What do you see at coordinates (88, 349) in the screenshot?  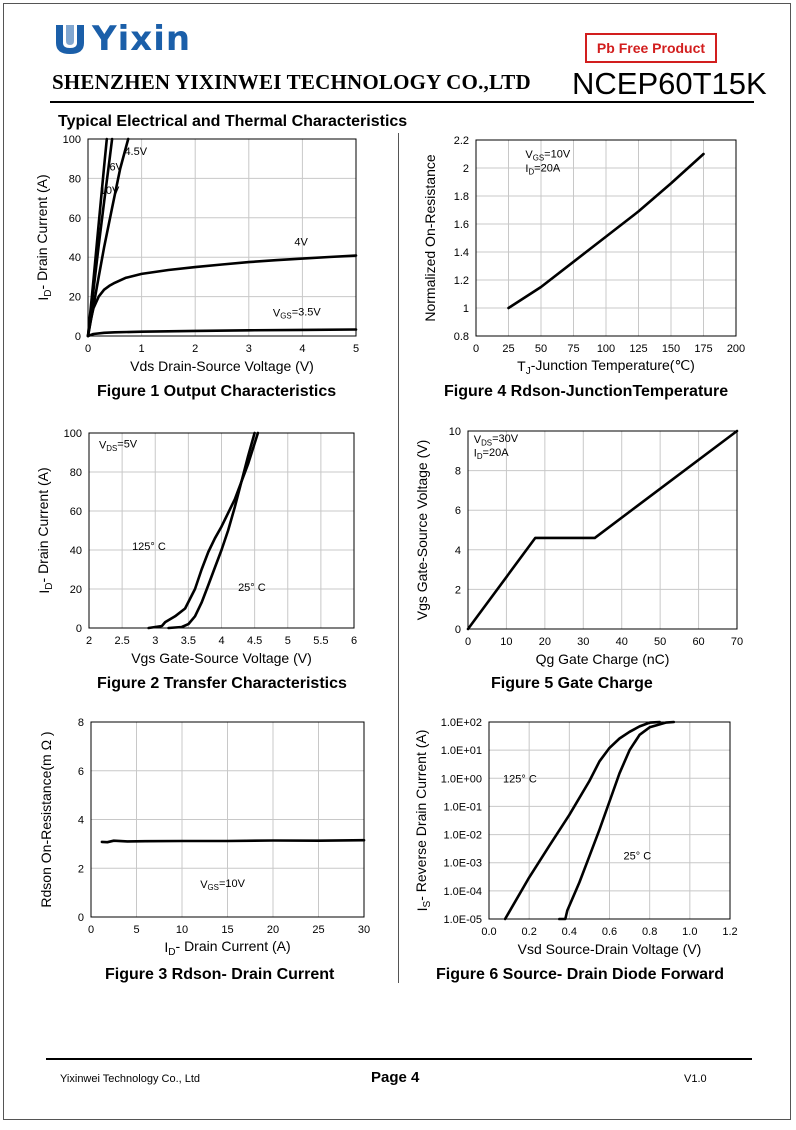 I see `x-tick-label: 0` at bounding box center [88, 349].